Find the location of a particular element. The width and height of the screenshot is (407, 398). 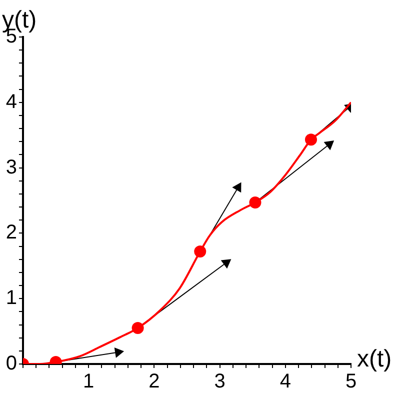

x-tick-label: 1 is located at coordinates (88, 381).